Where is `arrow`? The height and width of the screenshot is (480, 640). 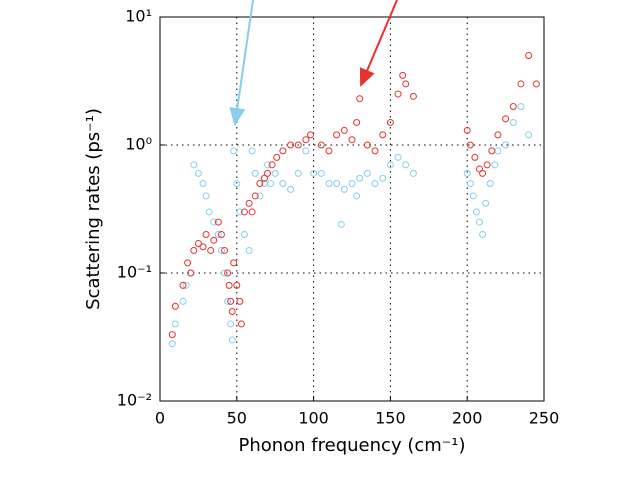
arrow is located at coordinates (241, 63).